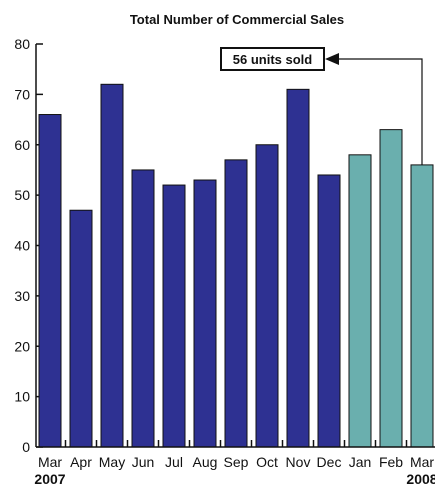  What do you see at coordinates (422, 306) in the screenshot?
I see `bar-mar-2008` at bounding box center [422, 306].